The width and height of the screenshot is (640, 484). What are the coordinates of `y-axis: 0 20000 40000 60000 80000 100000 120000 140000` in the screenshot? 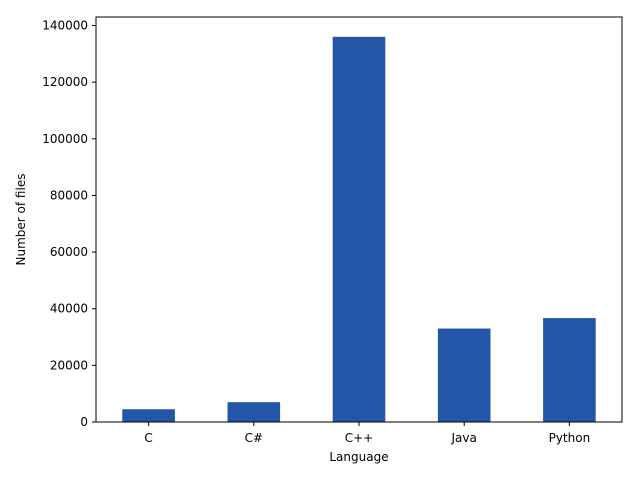 It's located at (69, 223).